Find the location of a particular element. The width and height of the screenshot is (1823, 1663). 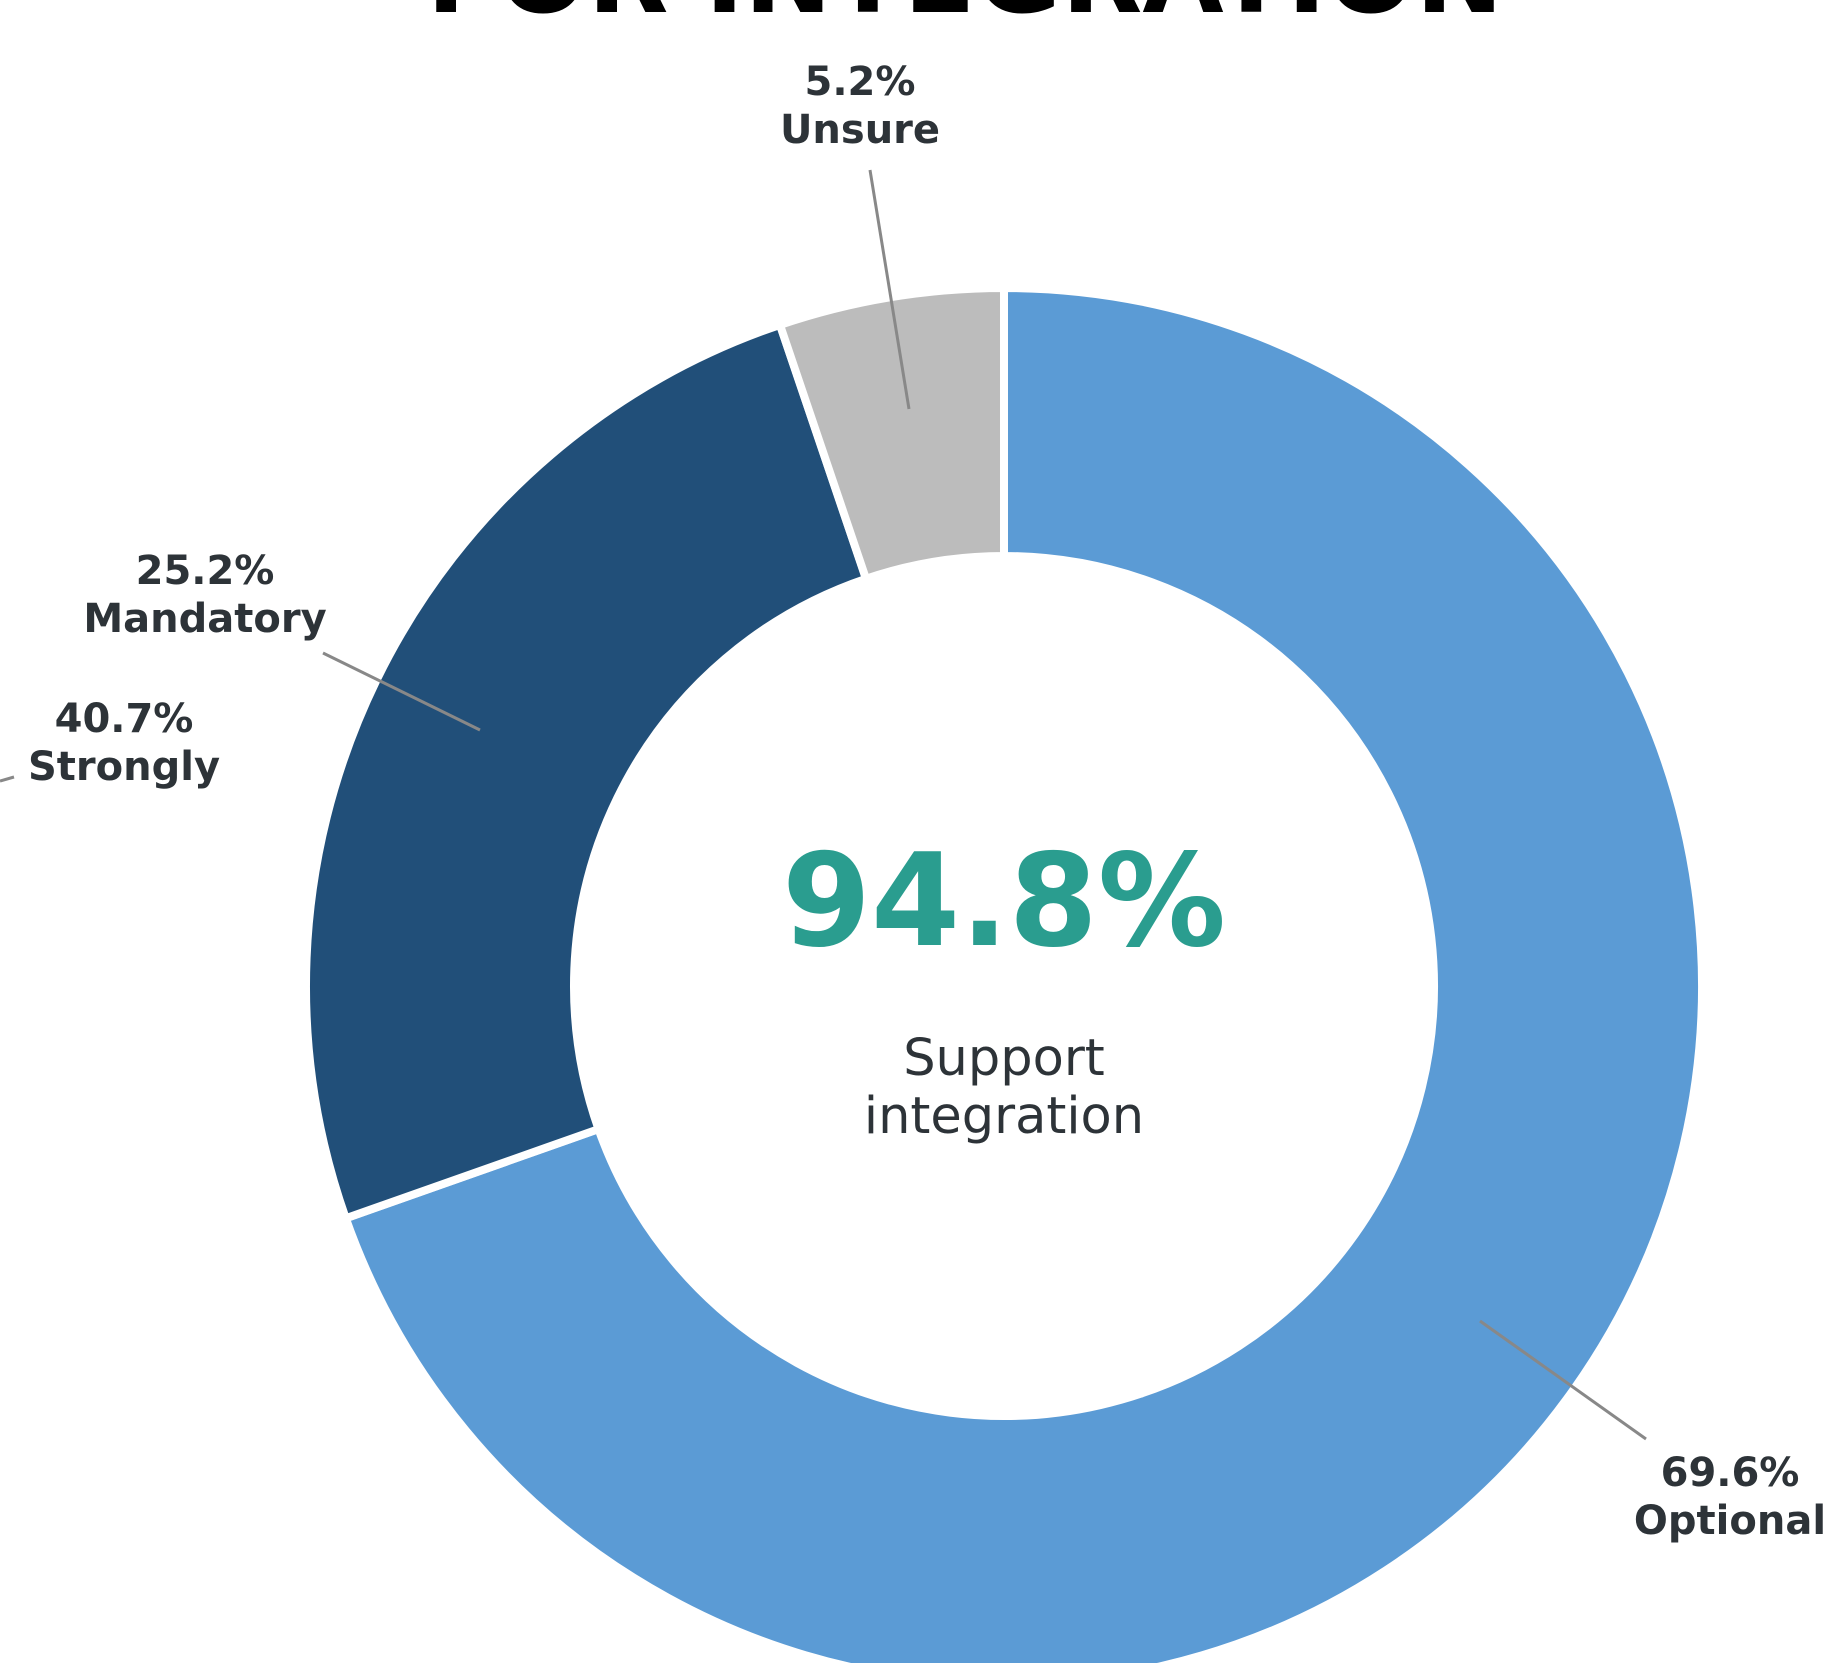

slice-value-label: 5.2% is located at coordinates (860, 82).